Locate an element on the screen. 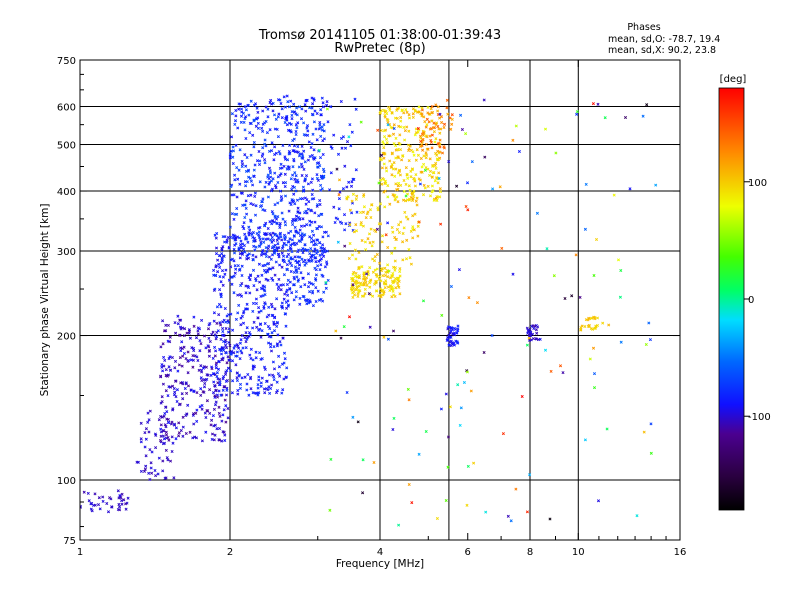  x-tick-label: 2 is located at coordinates (230, 552).